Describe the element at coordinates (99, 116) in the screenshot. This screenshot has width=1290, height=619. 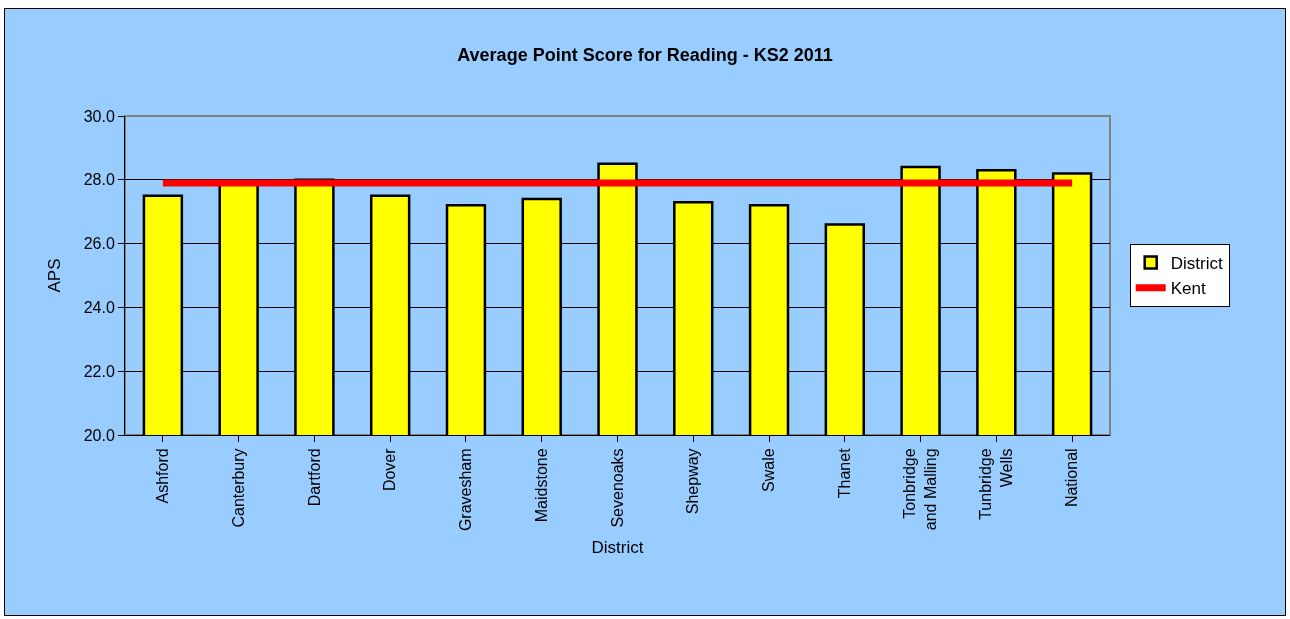
I see `y-tick-label: 30.0` at that location.